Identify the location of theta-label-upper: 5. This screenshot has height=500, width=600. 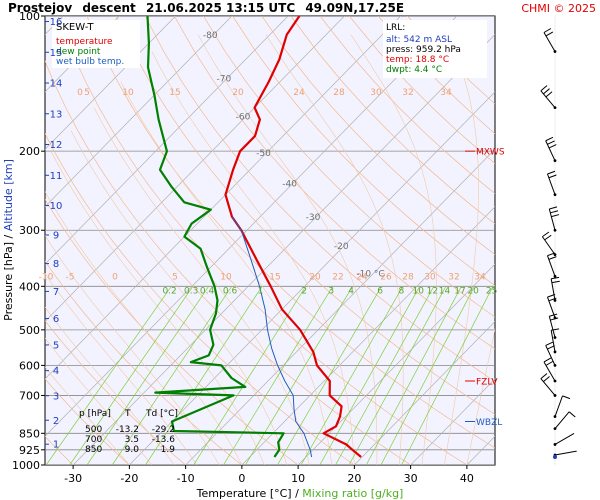
(87, 93).